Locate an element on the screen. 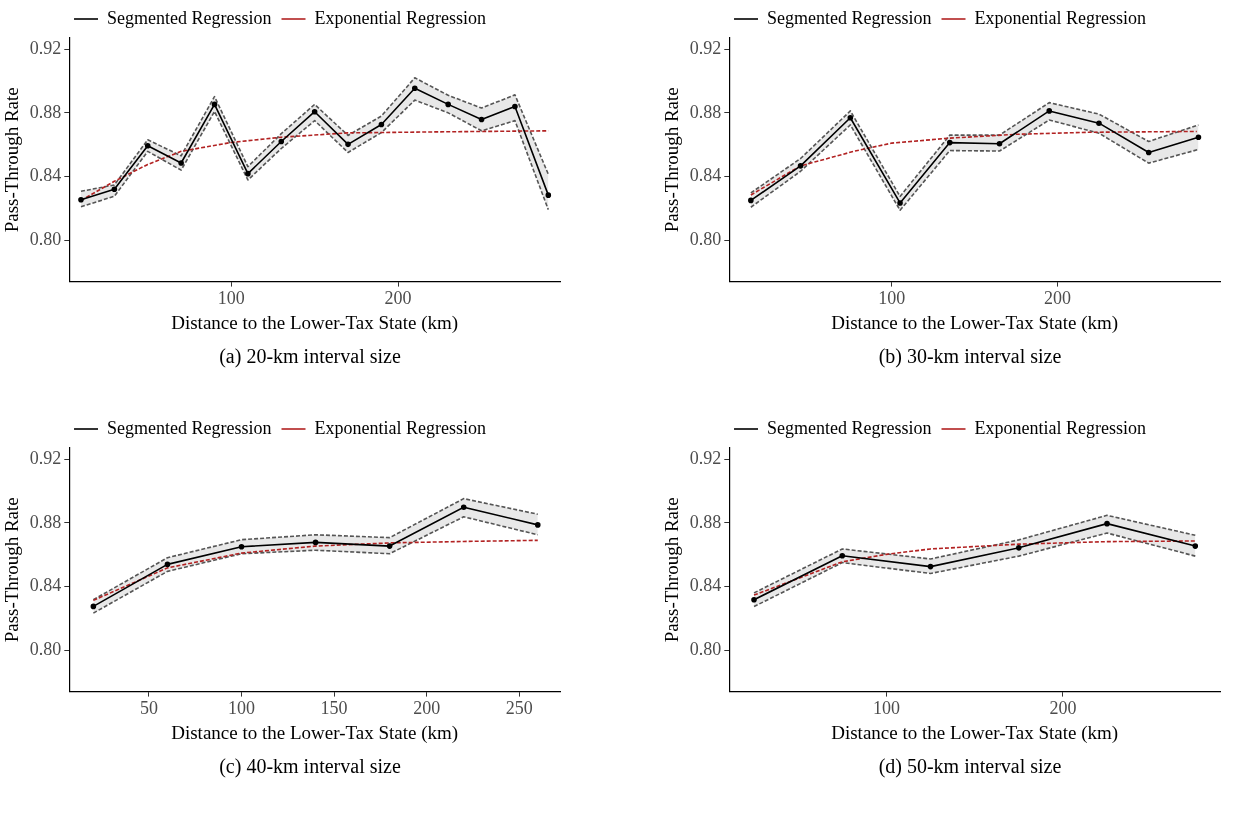  text: (c) 40-km interval size is located at coordinates (310, 766).